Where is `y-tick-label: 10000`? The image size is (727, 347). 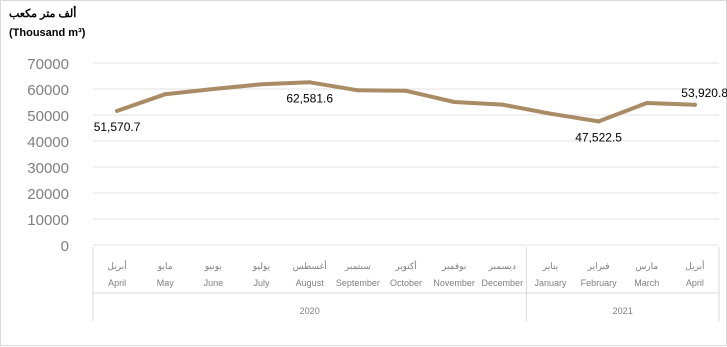 y-tick-label: 10000 is located at coordinates (48, 220).